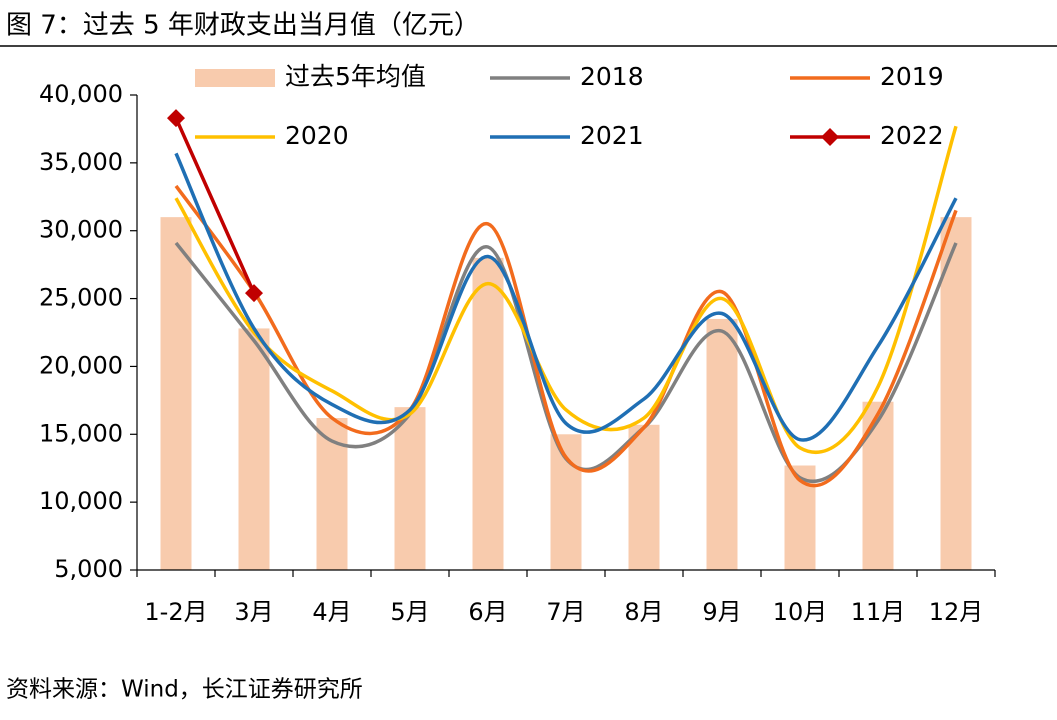 The height and width of the screenshot is (720, 1057). I want to click on x-tick-label: 1-2月, so click(175, 612).